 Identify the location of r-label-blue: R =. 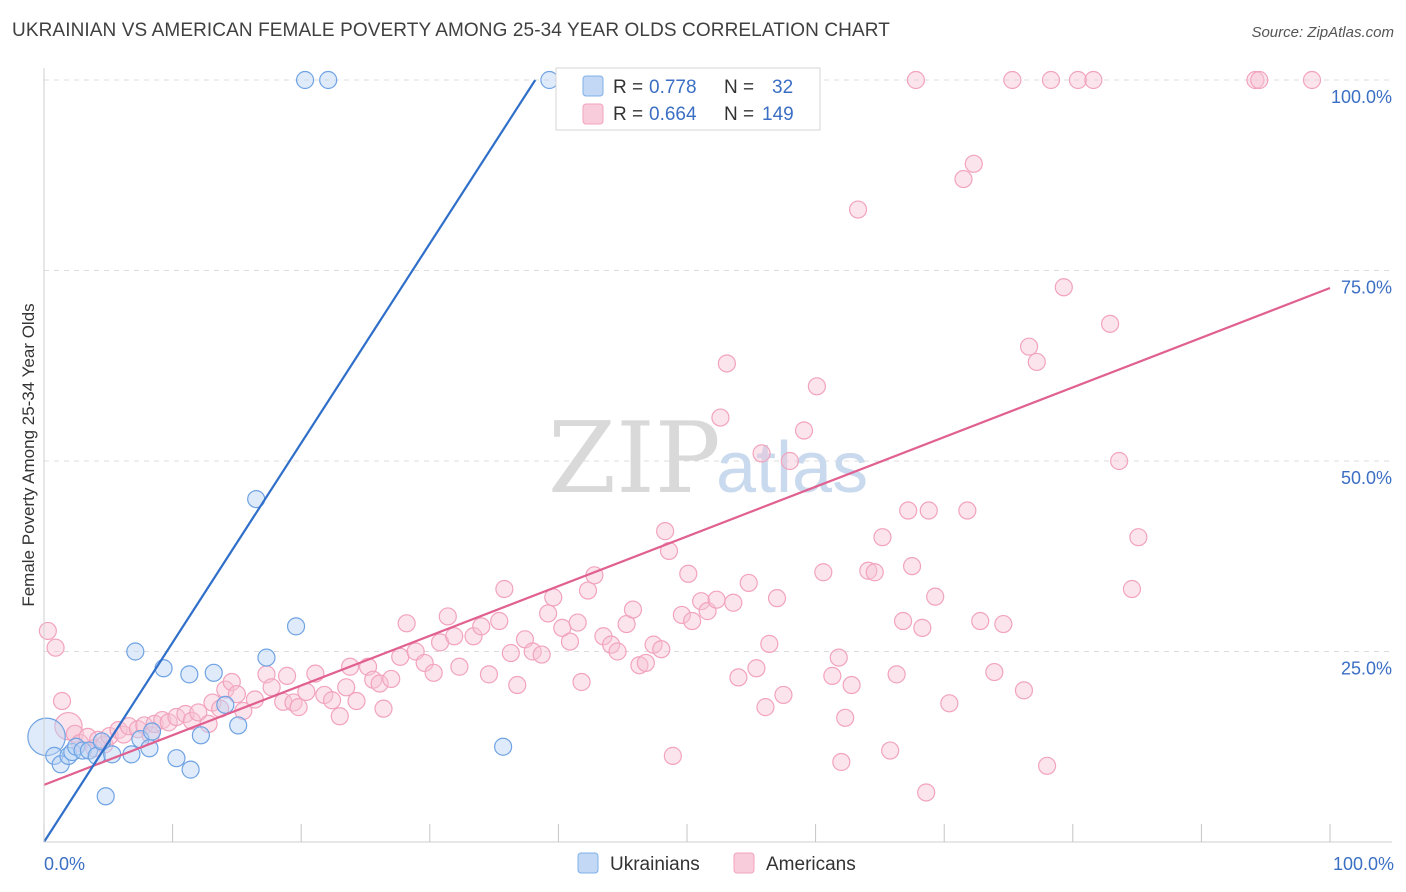
(628, 87).